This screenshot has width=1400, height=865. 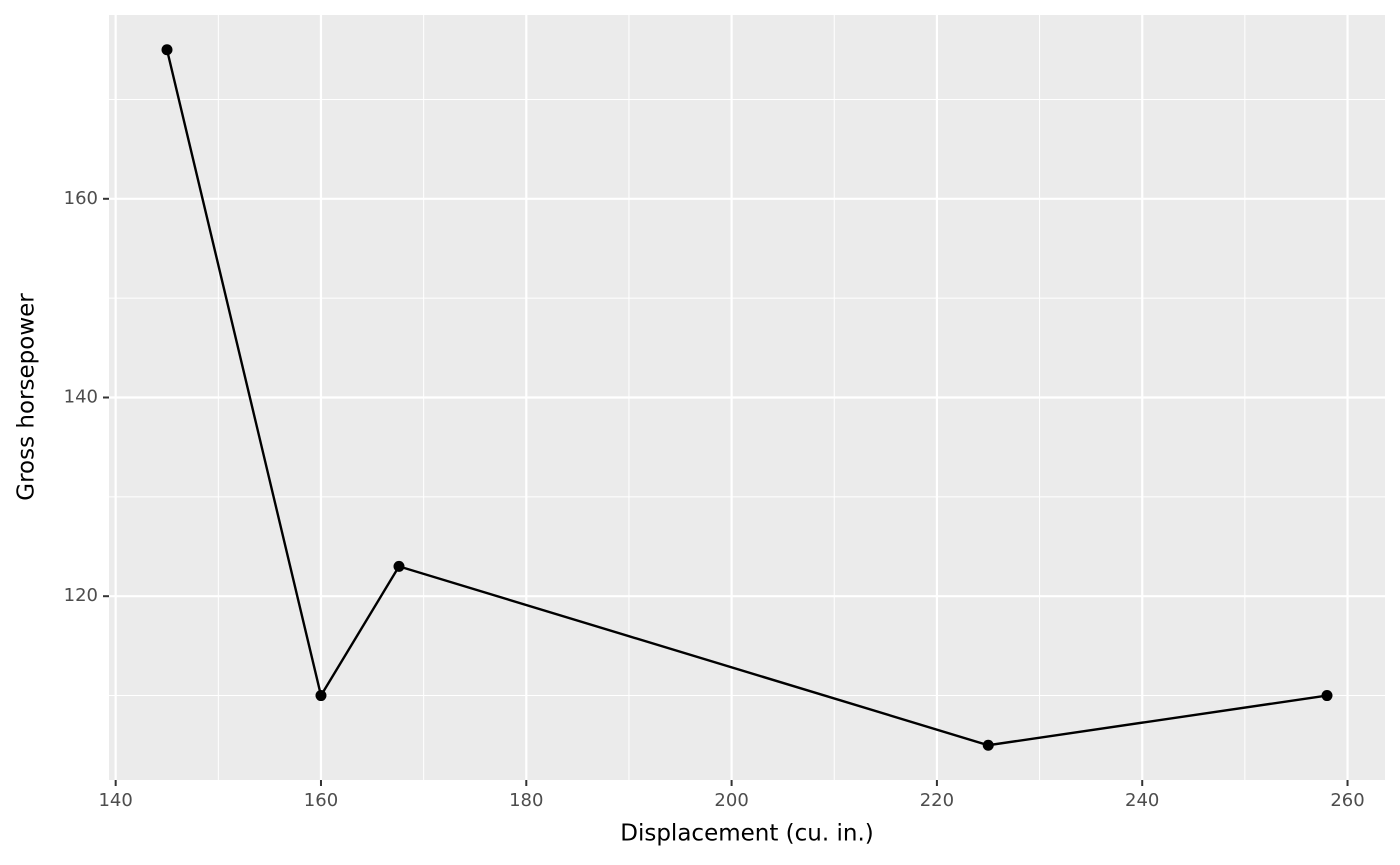 What do you see at coordinates (526, 800) in the screenshot?
I see `x-tick-label: 180` at bounding box center [526, 800].